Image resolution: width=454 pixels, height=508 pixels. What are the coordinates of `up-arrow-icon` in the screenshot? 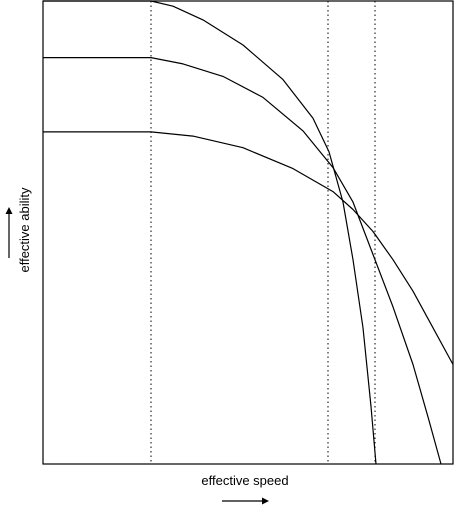 It's located at (9, 232).